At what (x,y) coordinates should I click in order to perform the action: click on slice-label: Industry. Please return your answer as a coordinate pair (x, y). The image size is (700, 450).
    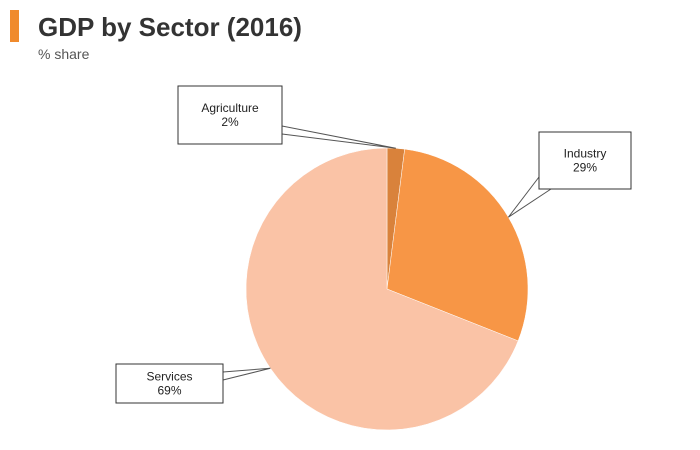
    Looking at the image, I should click on (585, 154).